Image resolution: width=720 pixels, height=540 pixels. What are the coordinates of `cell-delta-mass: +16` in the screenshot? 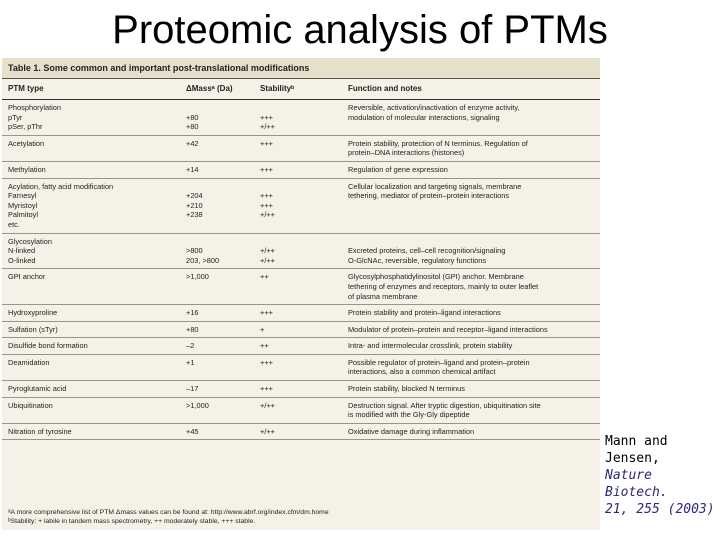 It's located at (192, 313).